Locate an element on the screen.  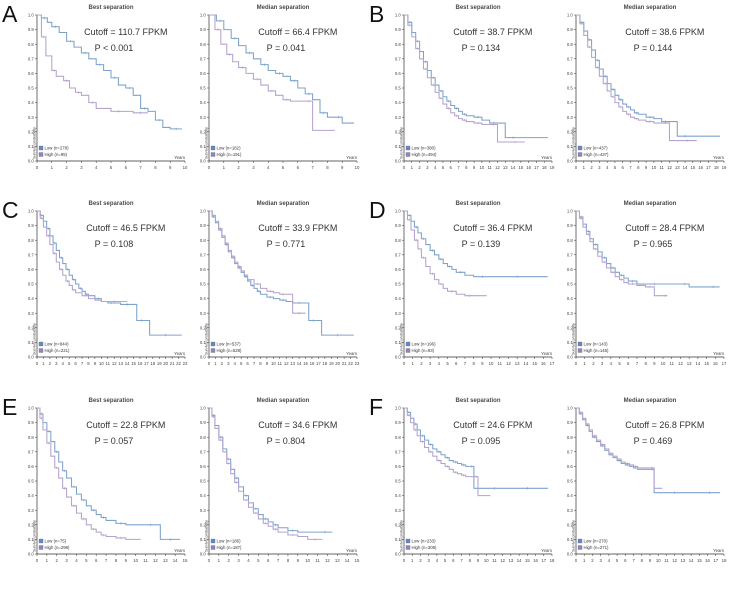
x-tick-label: 20 is located at coordinates (337, 363).